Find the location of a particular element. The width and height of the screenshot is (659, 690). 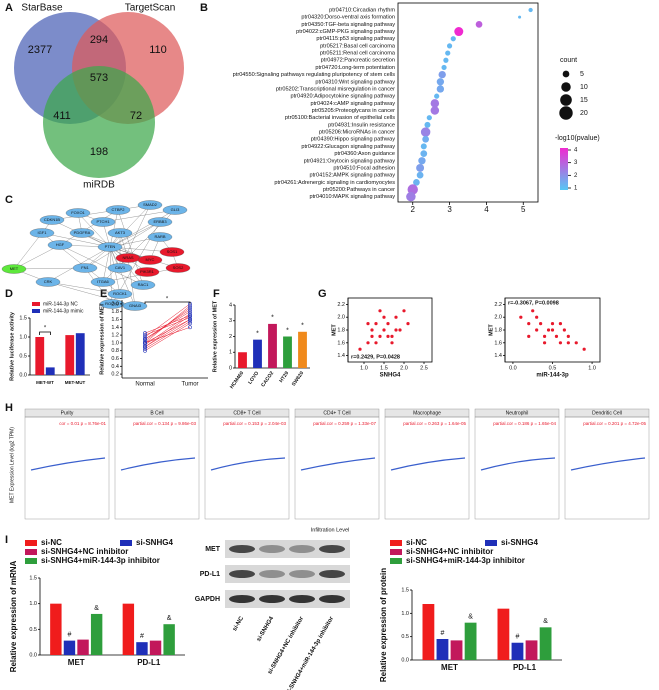

significance: # is located at coordinates (70, 634).